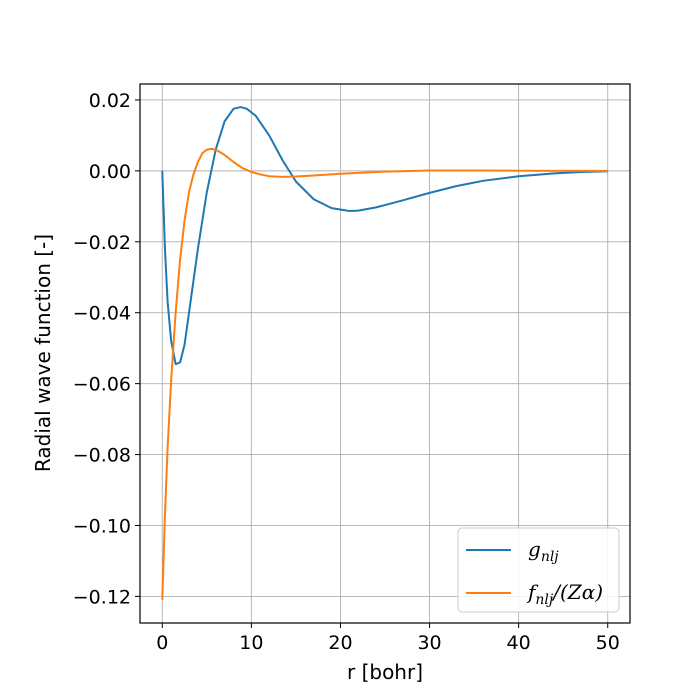  Describe the element at coordinates (102, 456) in the screenshot. I see `y-tick-label: −0.08` at that location.